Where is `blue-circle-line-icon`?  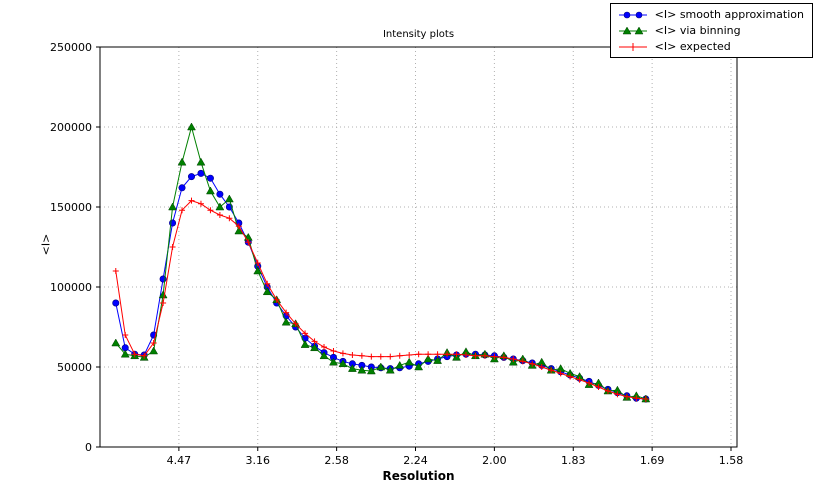
blue-circle-line-icon is located at coordinates (632, 14).